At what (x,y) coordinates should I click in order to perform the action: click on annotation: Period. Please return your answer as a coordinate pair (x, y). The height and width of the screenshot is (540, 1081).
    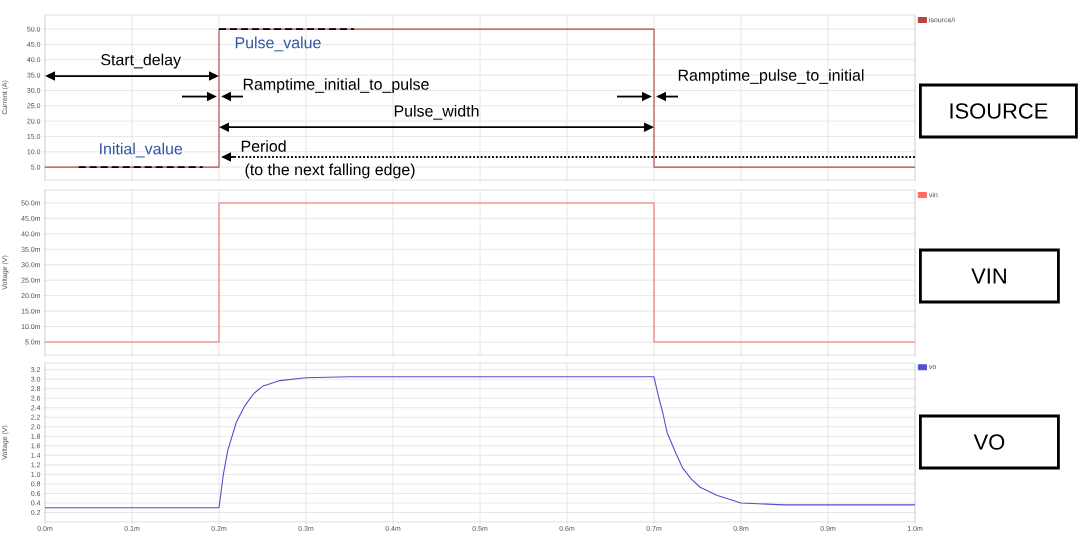
    Looking at the image, I should click on (263, 146).